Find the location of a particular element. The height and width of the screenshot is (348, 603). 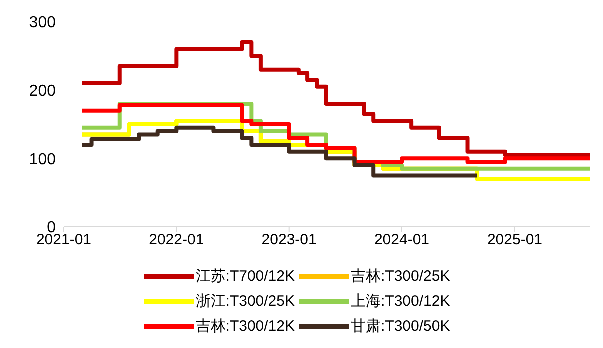

legend-label: 吉林:T300/12K is located at coordinates (245, 326).